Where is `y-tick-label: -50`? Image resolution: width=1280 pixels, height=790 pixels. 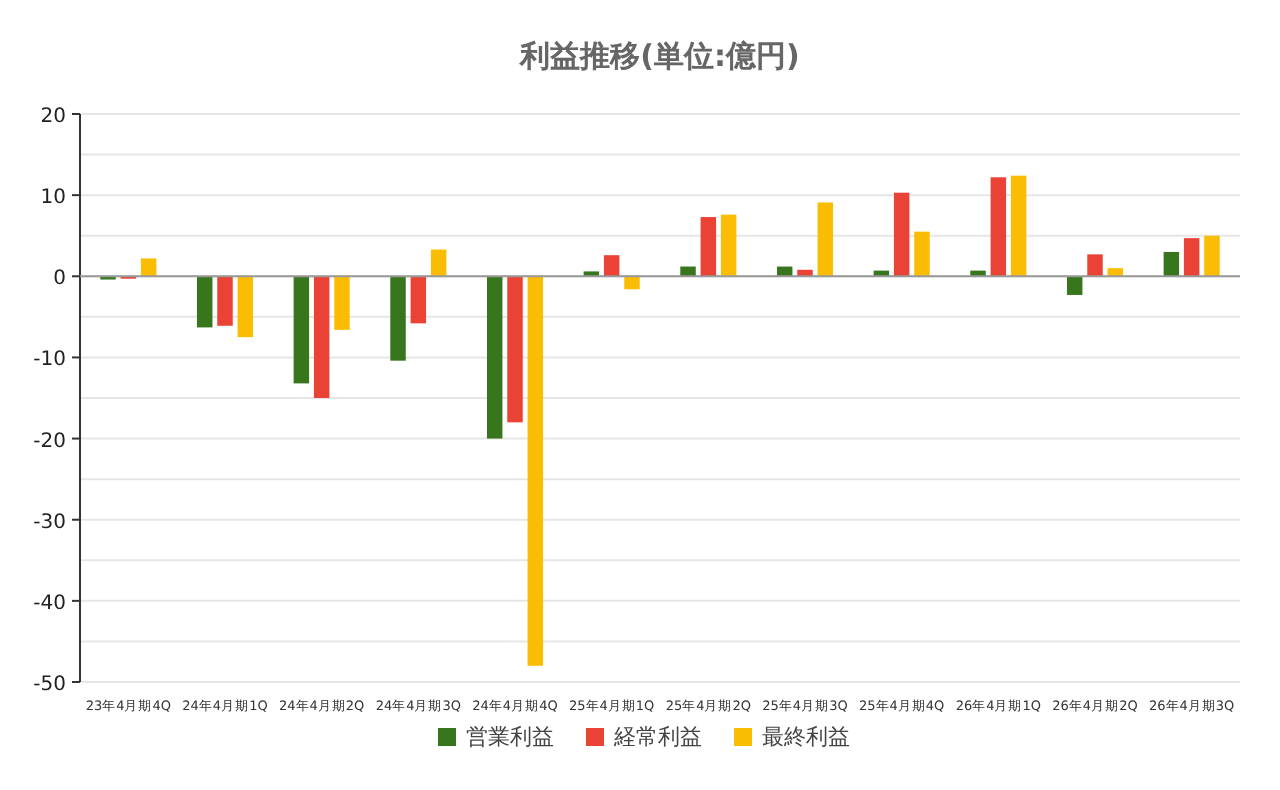 y-tick-label: -50 is located at coordinates (49, 685).